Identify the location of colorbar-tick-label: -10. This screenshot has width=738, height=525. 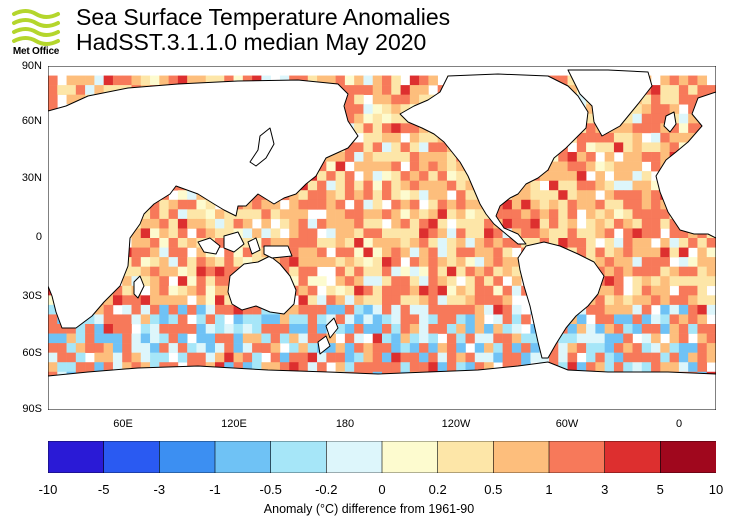
(48, 489).